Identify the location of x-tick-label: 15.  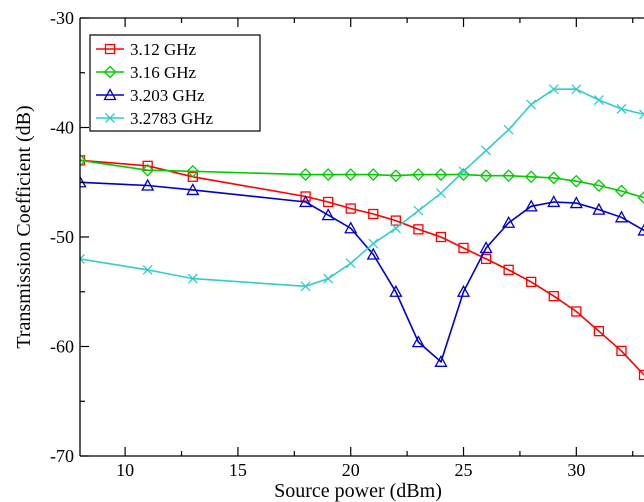
(238, 470).